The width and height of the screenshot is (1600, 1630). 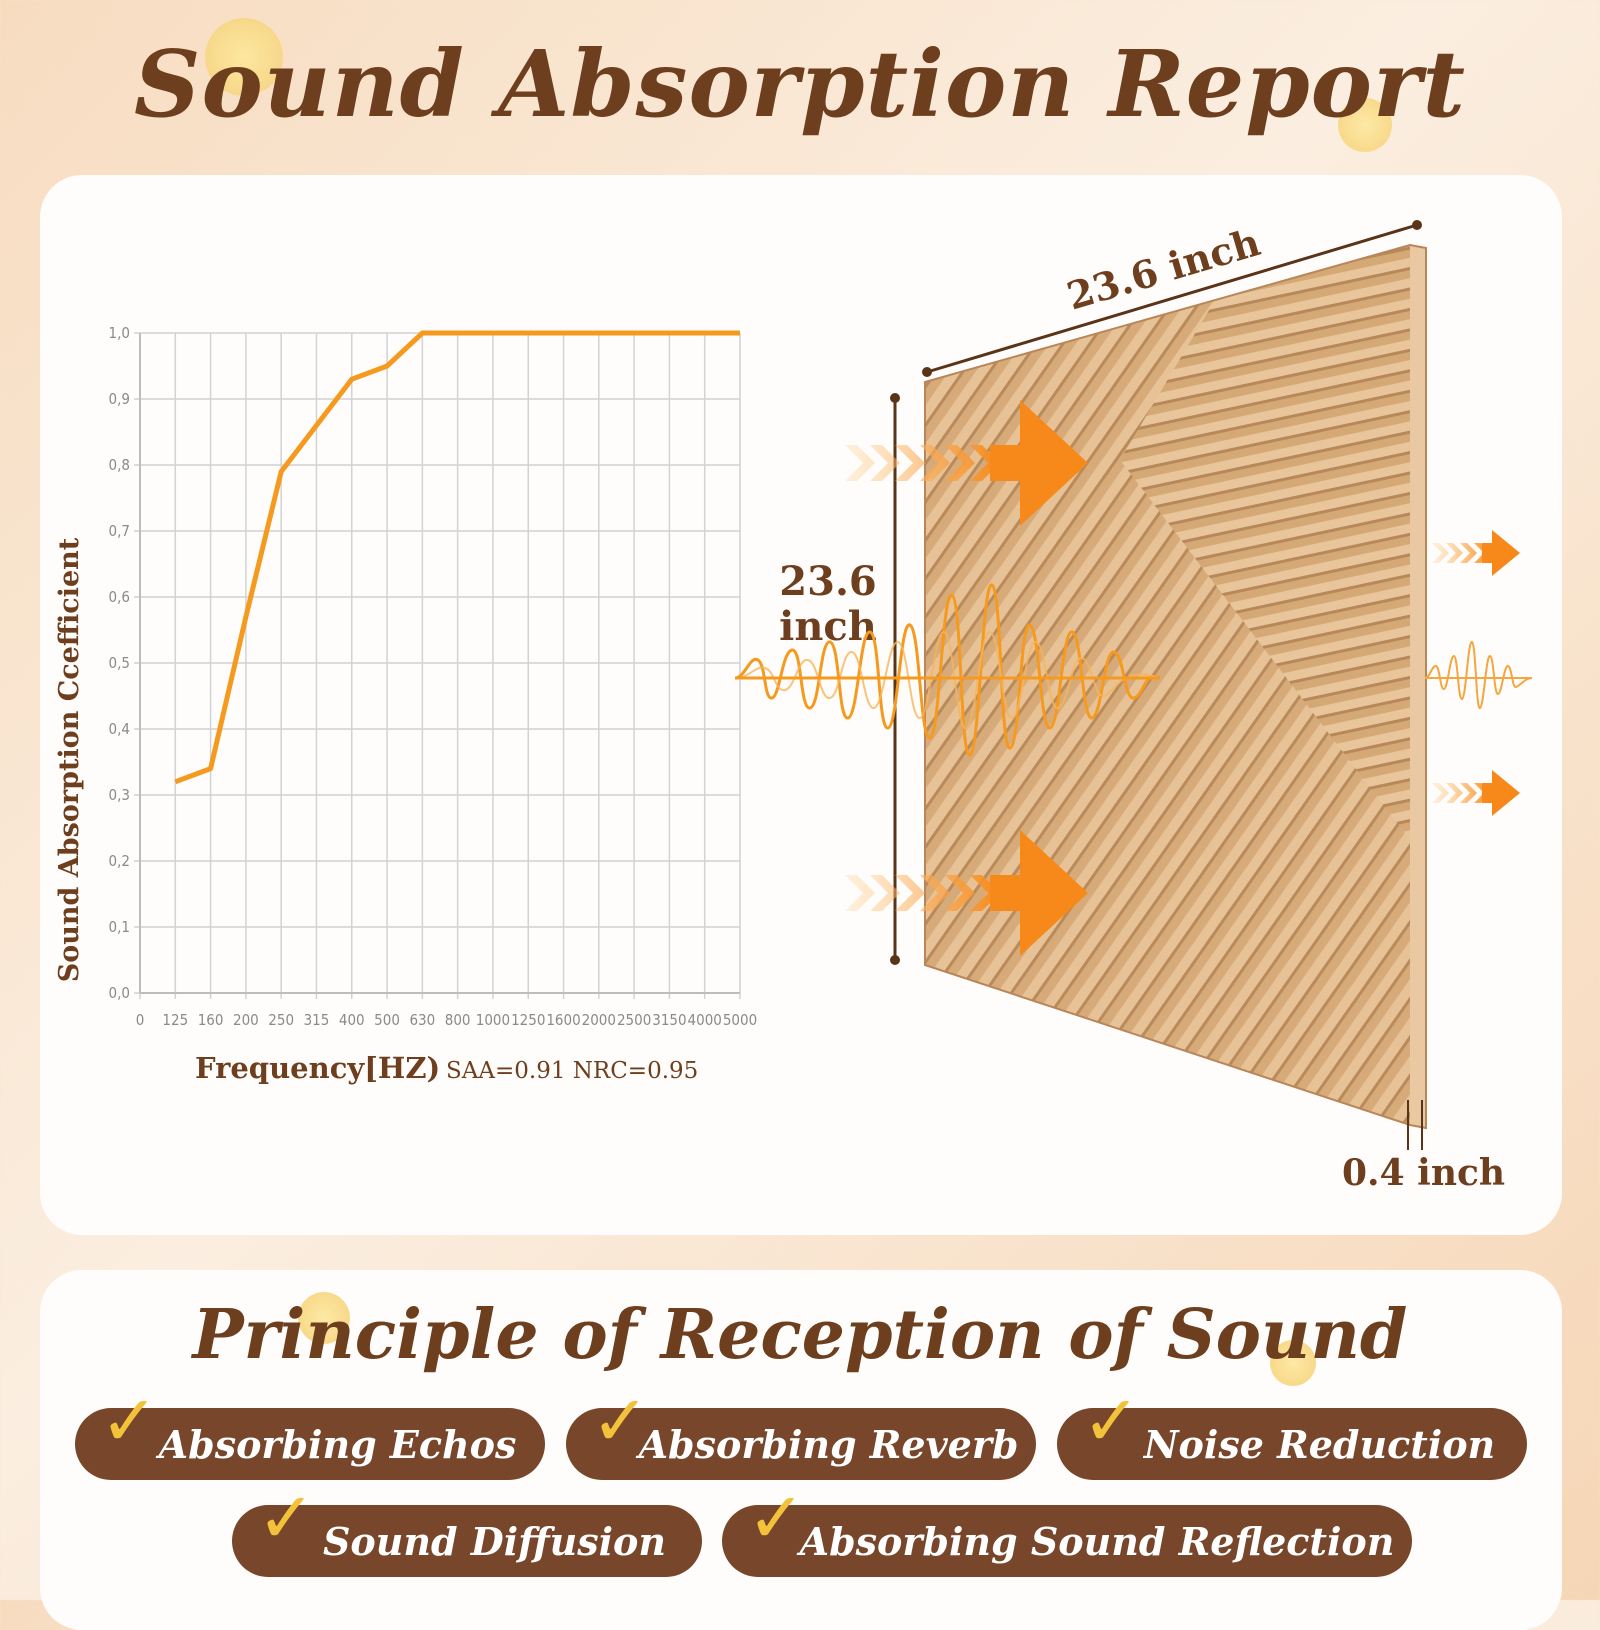 I want to click on feature-pill-noise-reduction: ✓ Noise Reduction, so click(x=1292, y=1433).